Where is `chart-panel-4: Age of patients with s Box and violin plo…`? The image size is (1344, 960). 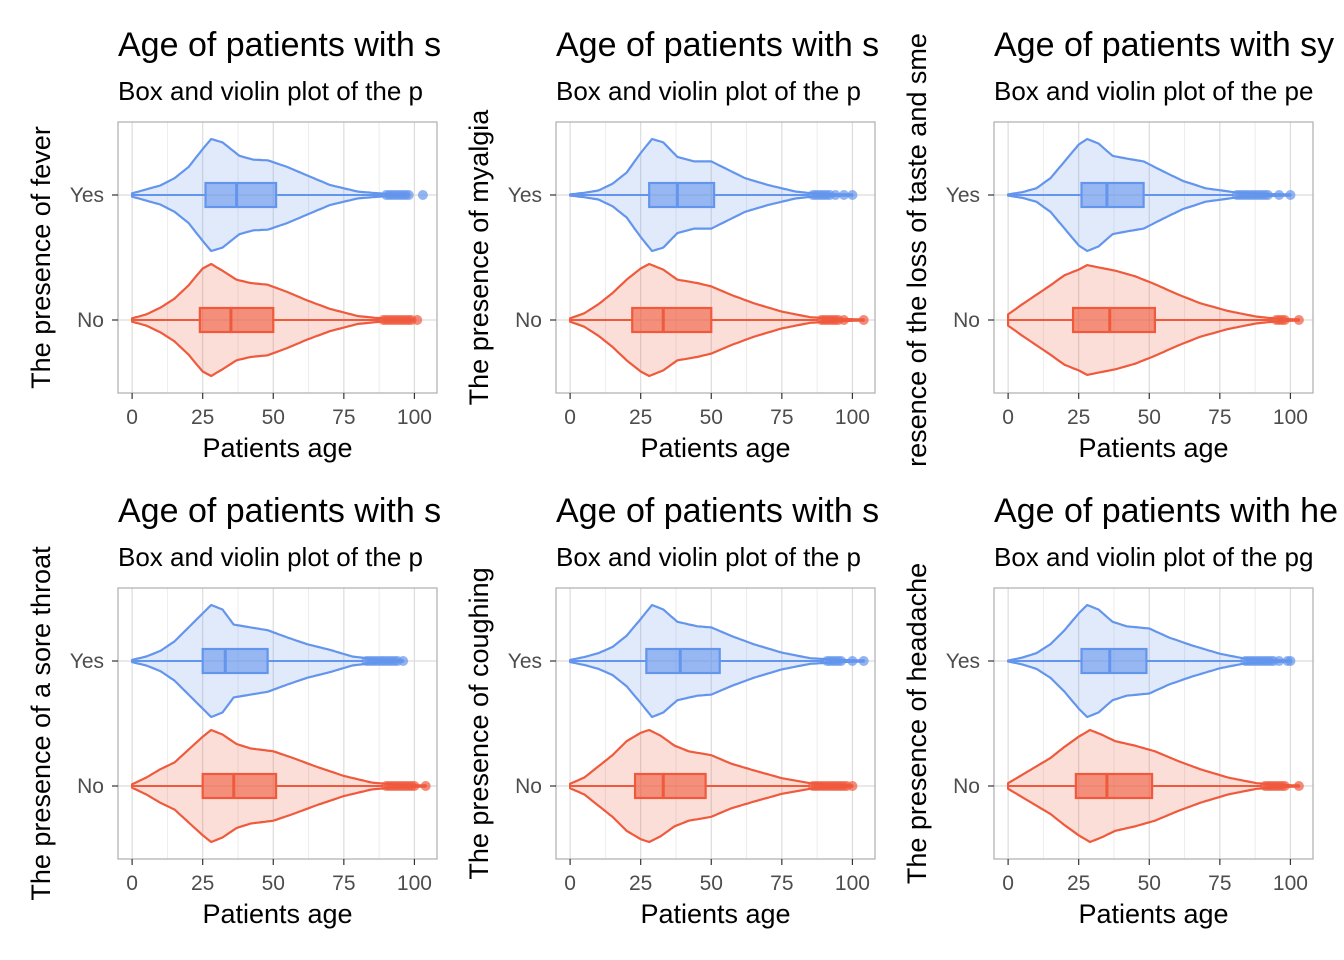
chart-panel-4: Age of patients with s Box and violin plo… is located at coordinates (233, 710).